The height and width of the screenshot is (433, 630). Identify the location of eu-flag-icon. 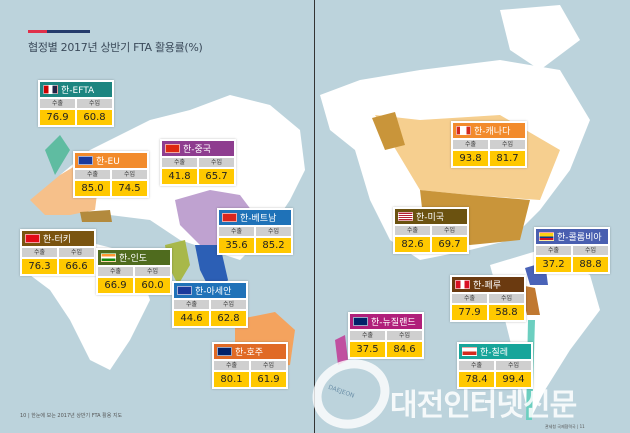
(85, 160).